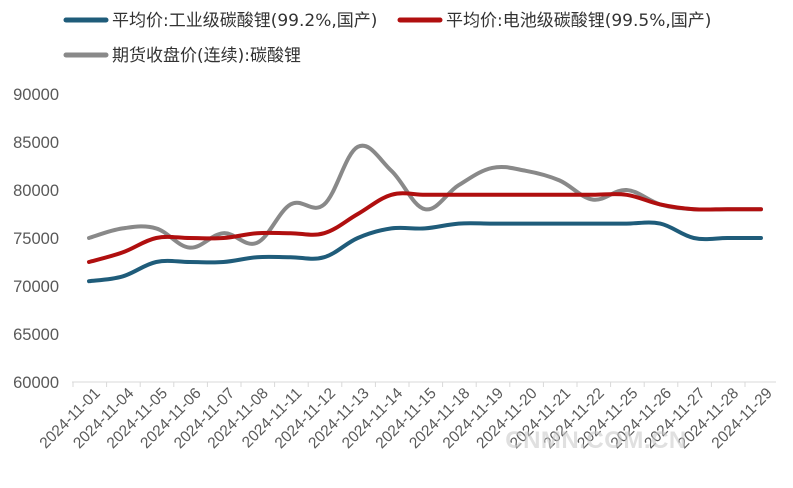 The image size is (793, 488). I want to click on y-tick-label: 60000, so click(36, 383).